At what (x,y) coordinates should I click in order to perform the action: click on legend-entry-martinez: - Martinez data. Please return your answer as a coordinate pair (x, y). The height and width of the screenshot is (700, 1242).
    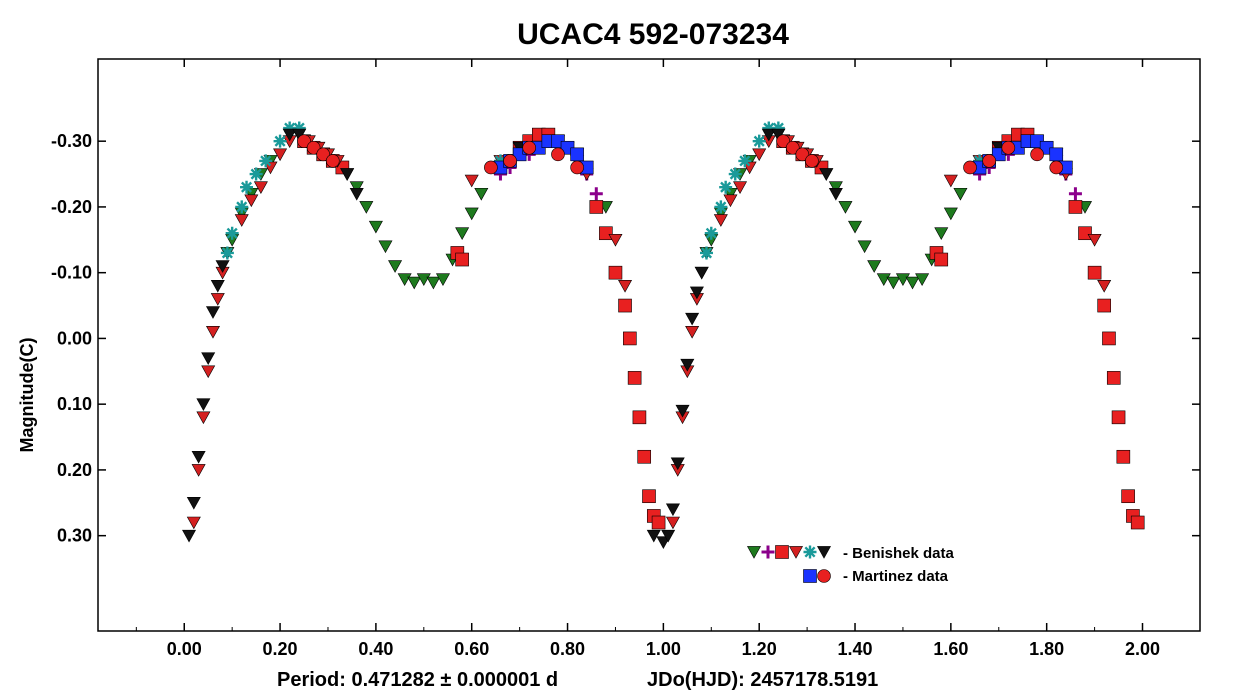
    Looking at the image, I should click on (876, 576).